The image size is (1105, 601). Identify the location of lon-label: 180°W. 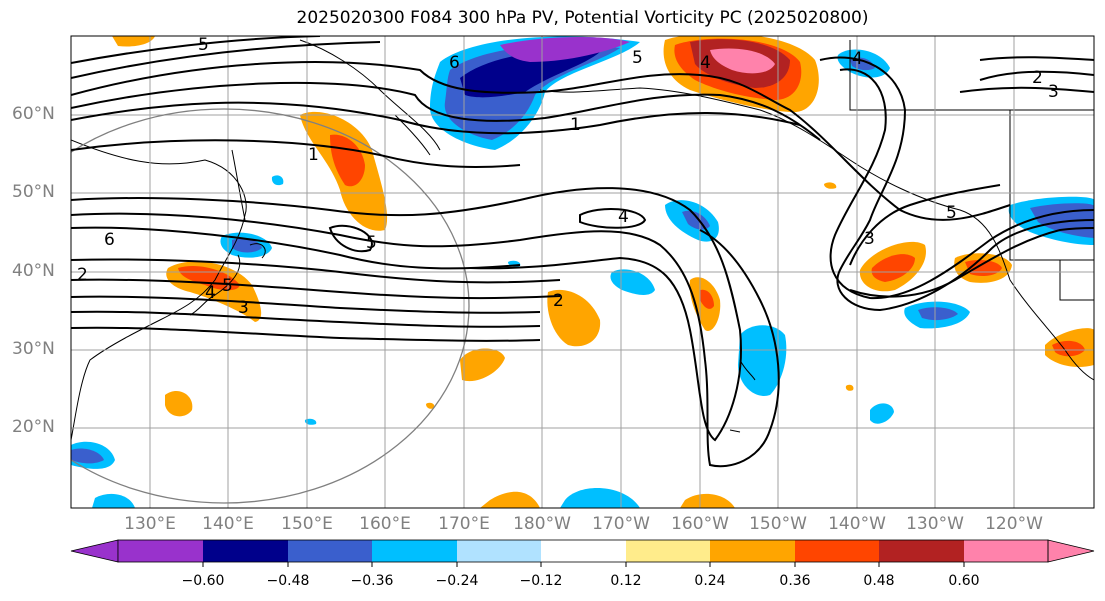
(542, 524).